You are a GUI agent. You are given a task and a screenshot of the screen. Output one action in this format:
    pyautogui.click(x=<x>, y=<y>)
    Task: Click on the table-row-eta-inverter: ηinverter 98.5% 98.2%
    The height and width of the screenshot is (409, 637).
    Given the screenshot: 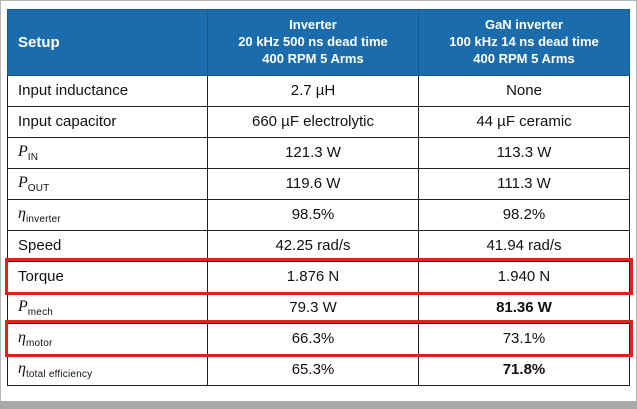 What is the action you would take?
    pyautogui.click(x=318, y=214)
    